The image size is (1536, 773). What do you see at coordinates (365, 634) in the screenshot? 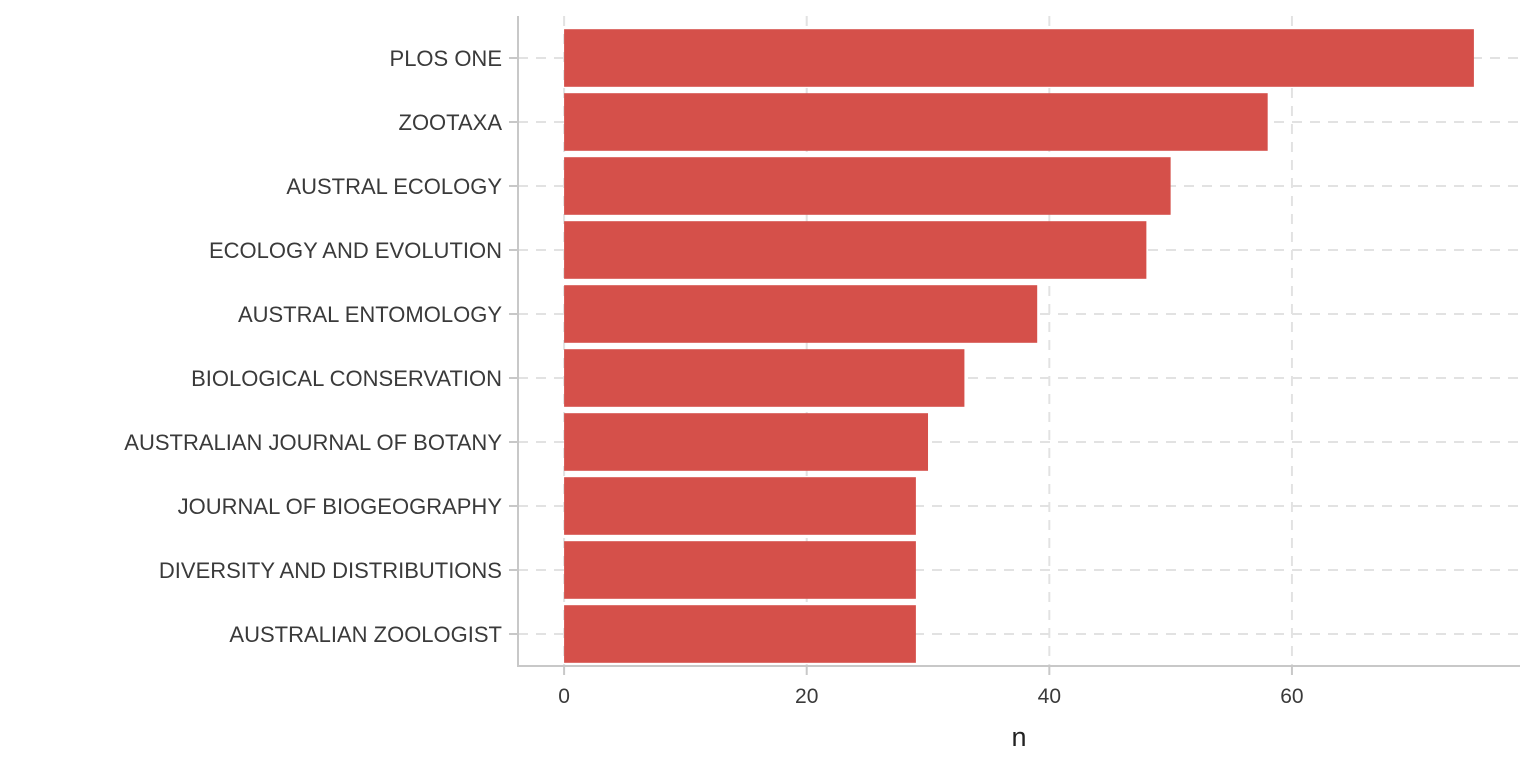
I see `y-tick-label: AUSTRALIAN ZOOLOGIST` at bounding box center [365, 634].